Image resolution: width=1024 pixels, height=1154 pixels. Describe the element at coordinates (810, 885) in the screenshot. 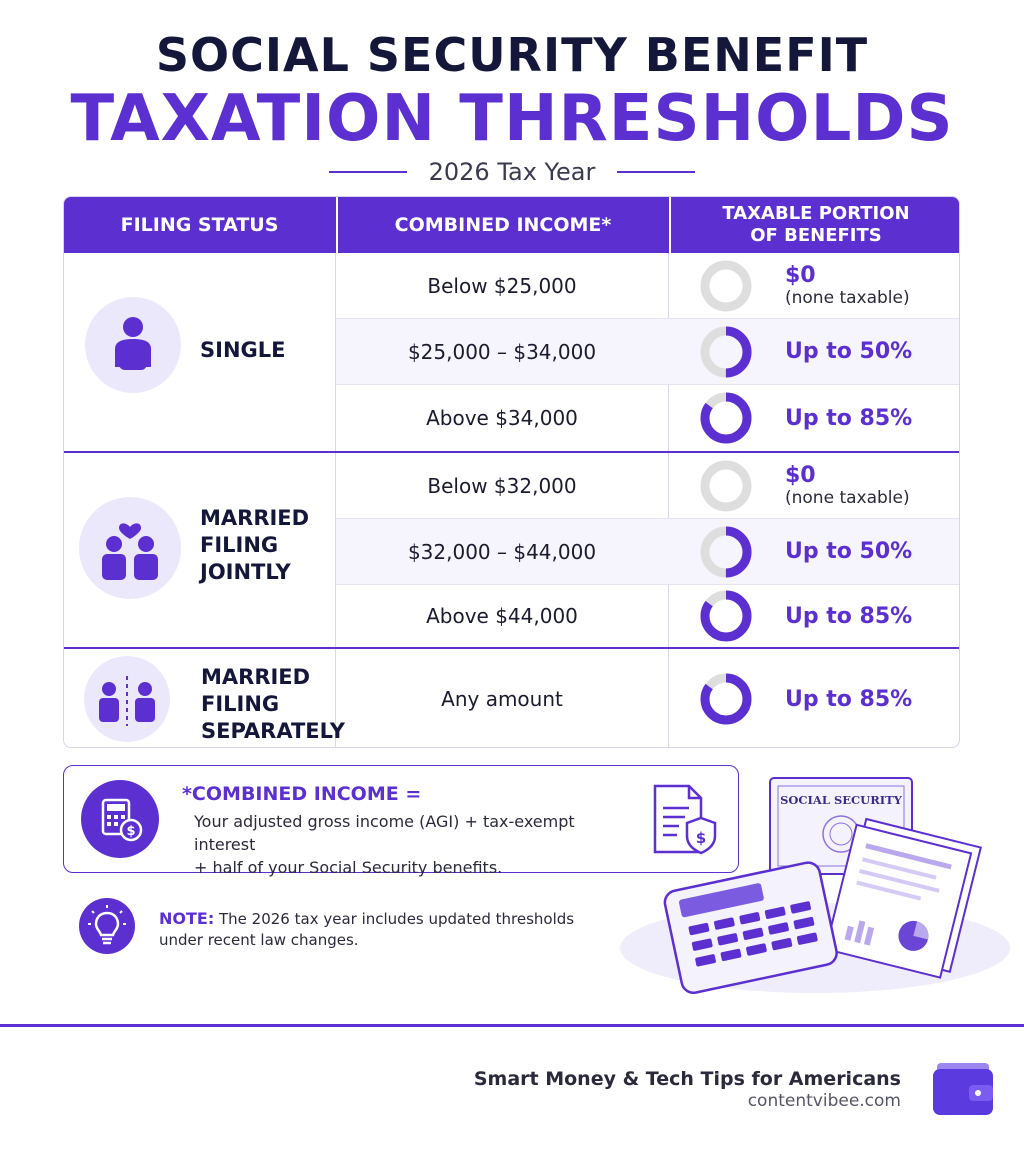

I see `calculator-card-illustration: SOCIAL SECURITY` at that location.